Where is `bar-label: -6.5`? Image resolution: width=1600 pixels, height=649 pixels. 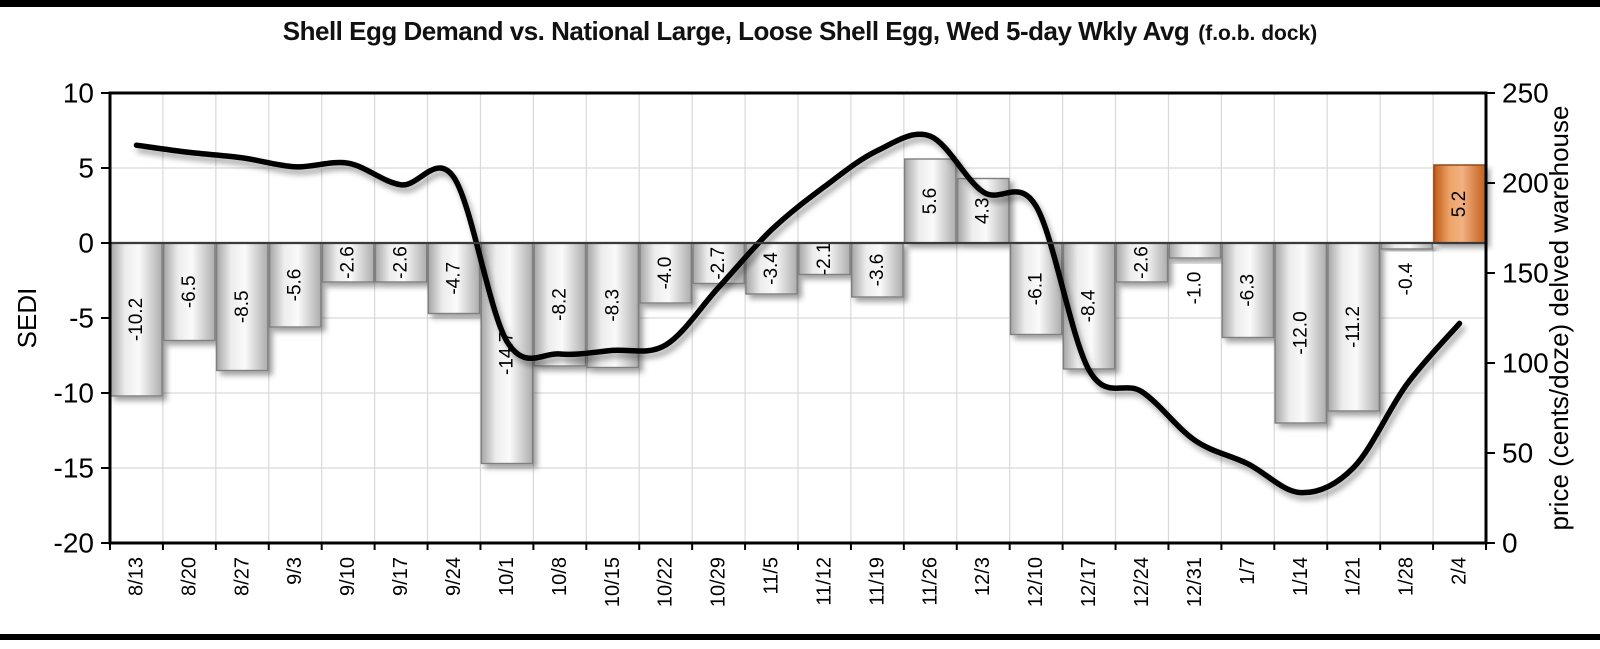
bar-label: -6.5 is located at coordinates (189, 291).